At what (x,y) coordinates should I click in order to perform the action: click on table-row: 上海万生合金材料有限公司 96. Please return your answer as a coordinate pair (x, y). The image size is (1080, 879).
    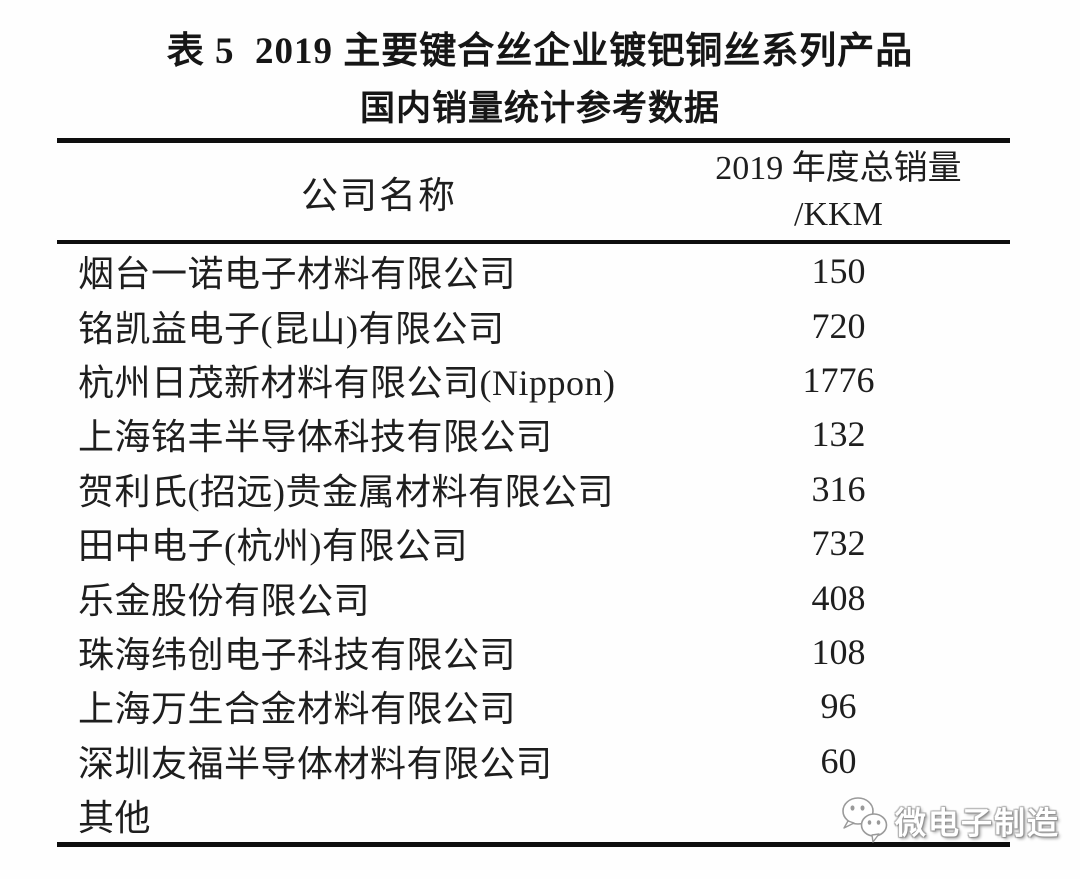
    Looking at the image, I should click on (533, 706).